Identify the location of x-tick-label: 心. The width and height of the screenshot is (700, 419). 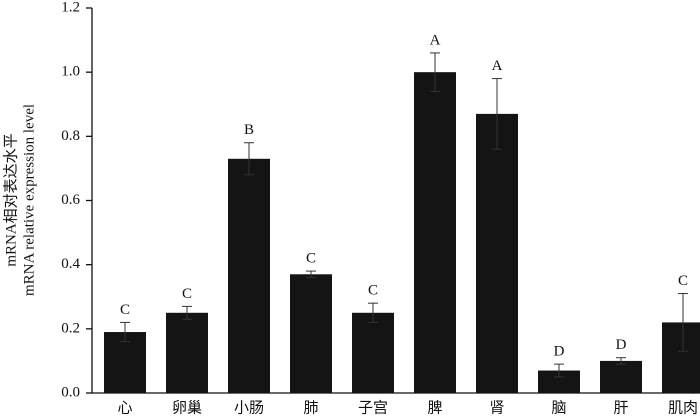
(124, 407).